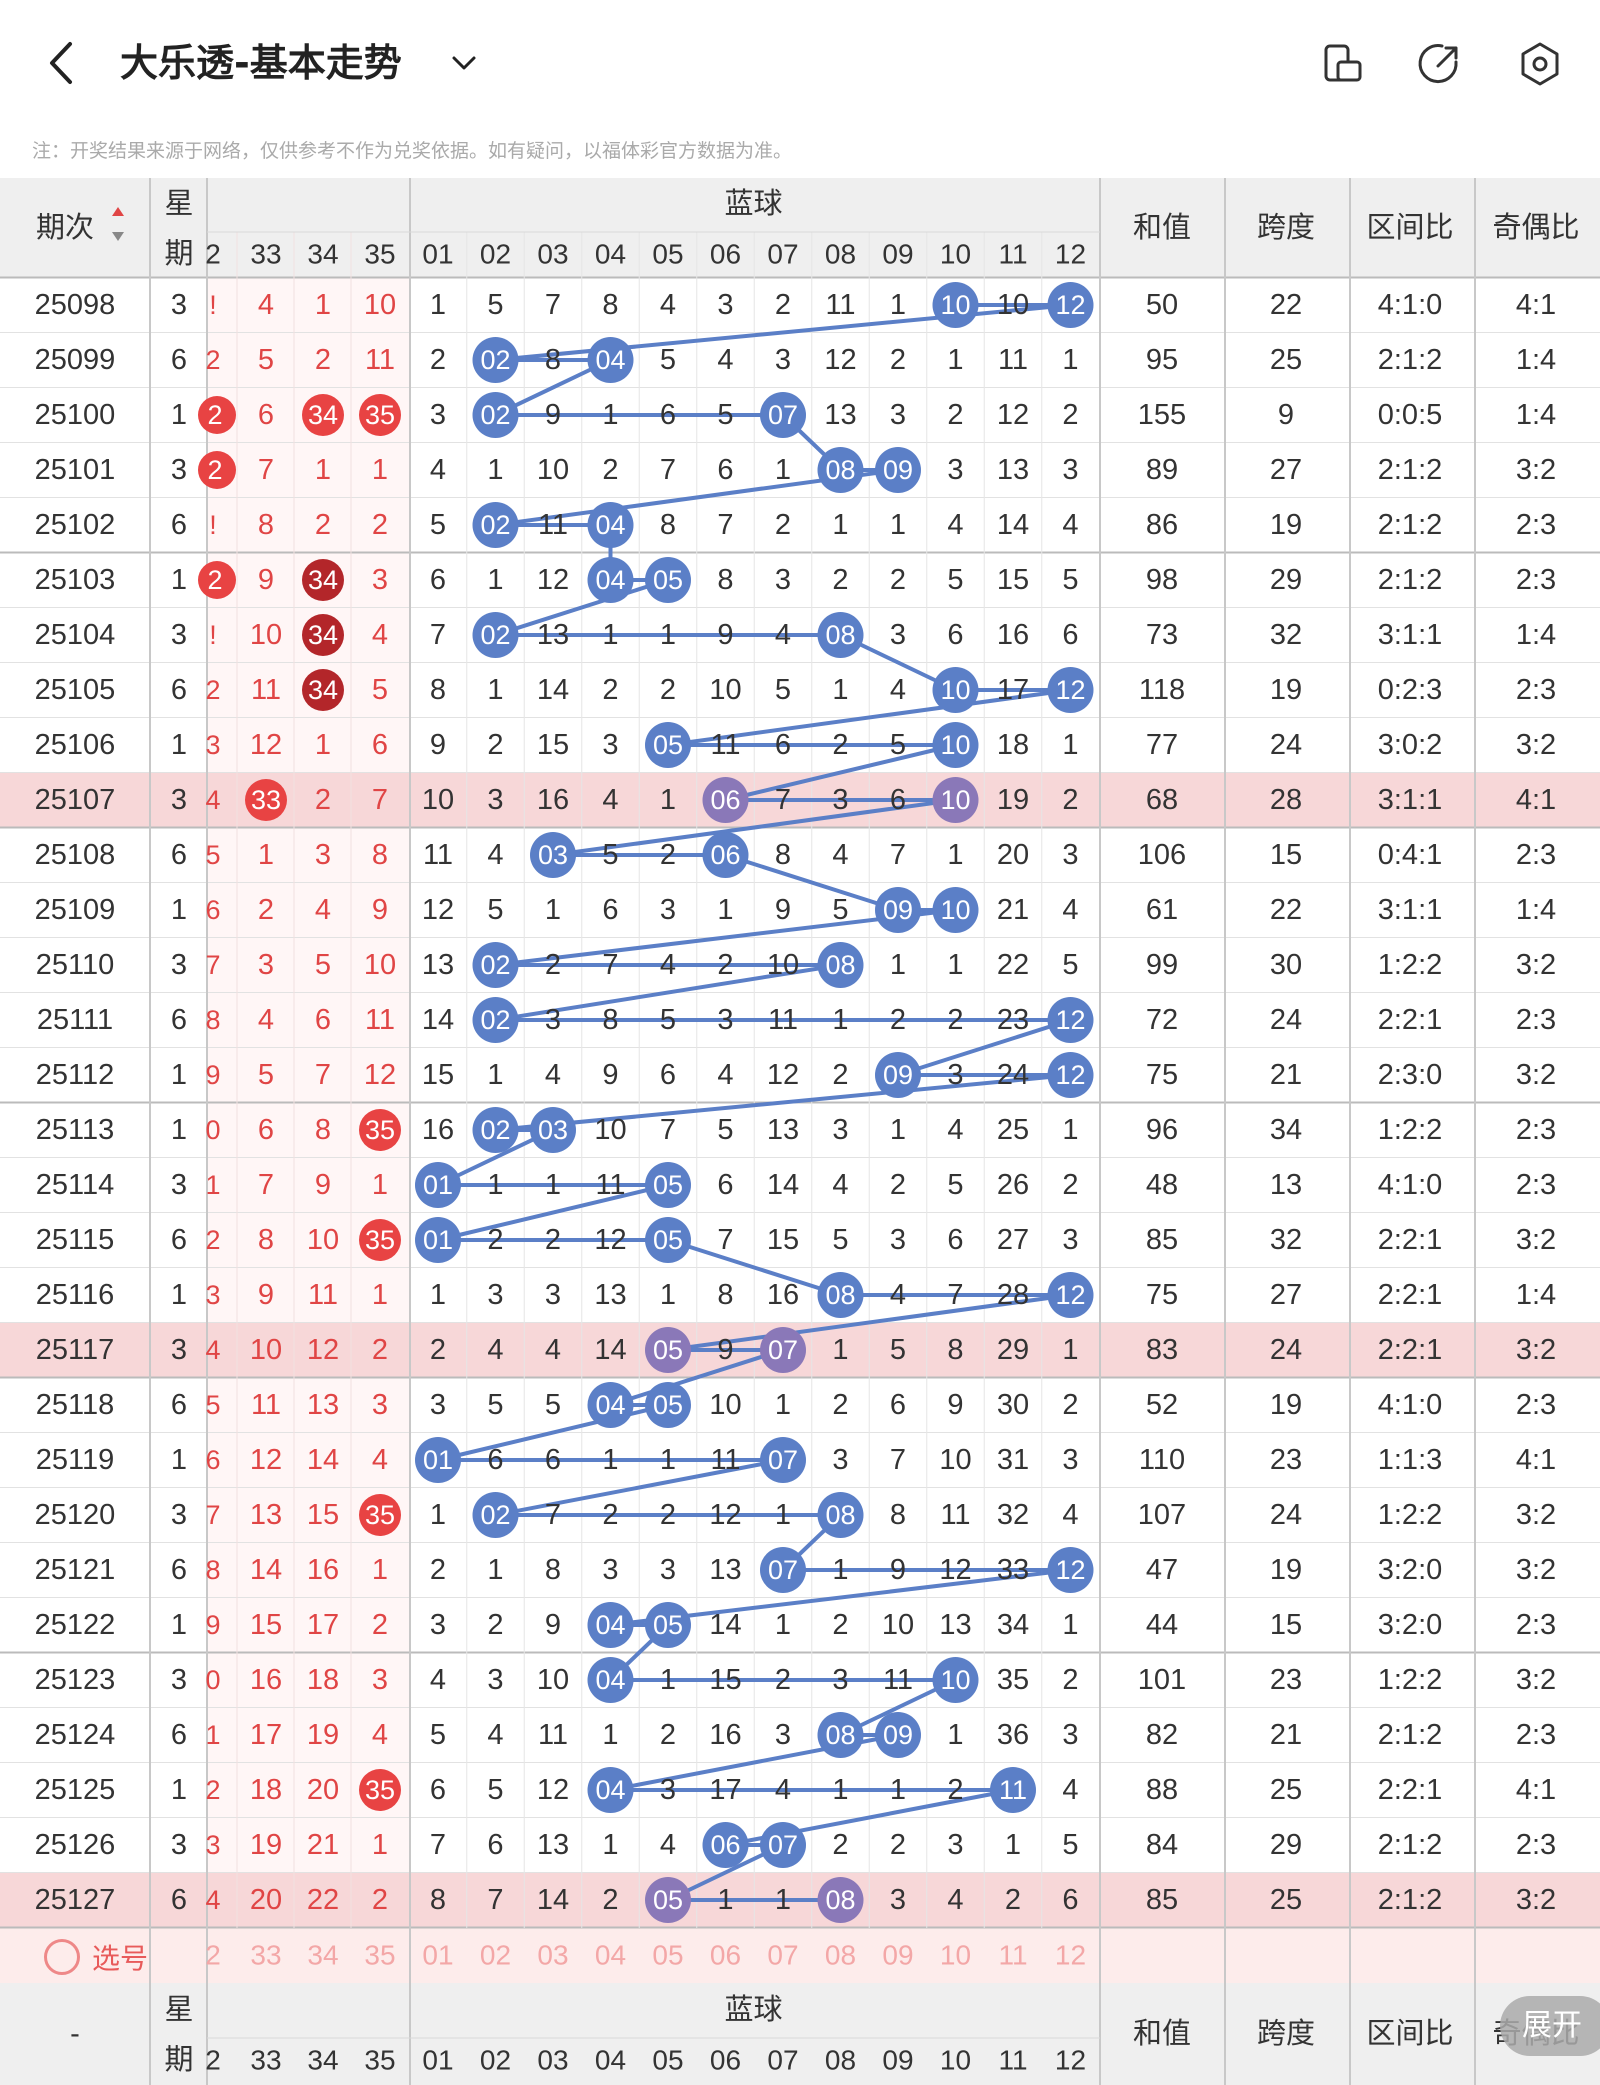 Image resolution: width=1600 pixels, height=2085 pixels. Describe the element at coordinates (1286, 965) in the screenshot. I see `span-cell: 30` at that location.